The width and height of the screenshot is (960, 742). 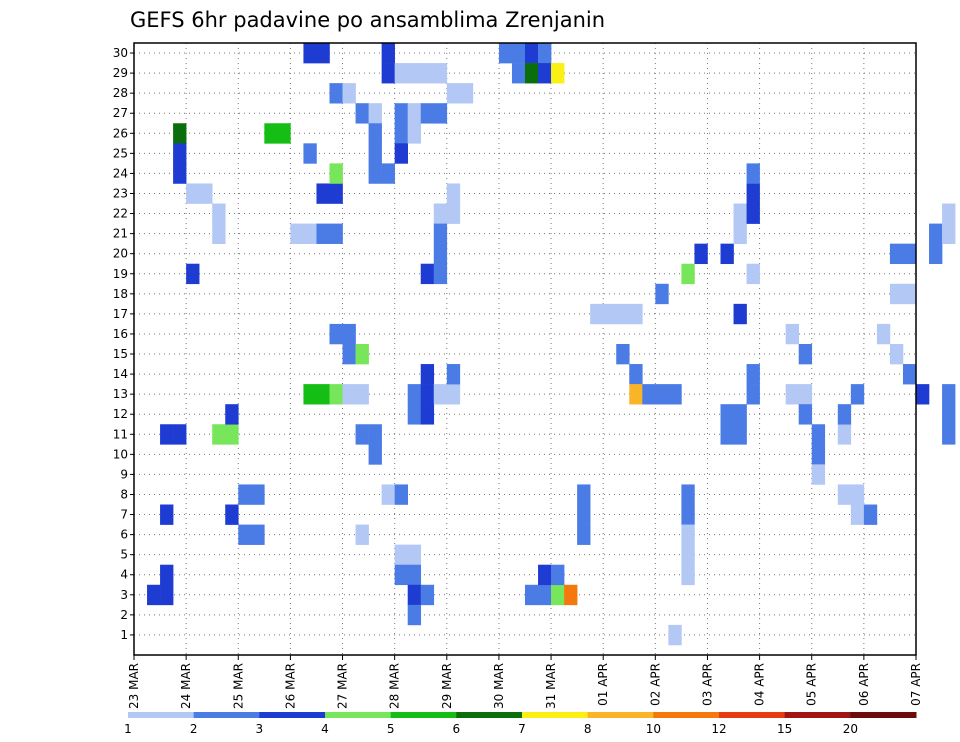 What do you see at coordinates (120, 153) in the screenshot?
I see `y-tick-label: 25` at bounding box center [120, 153].